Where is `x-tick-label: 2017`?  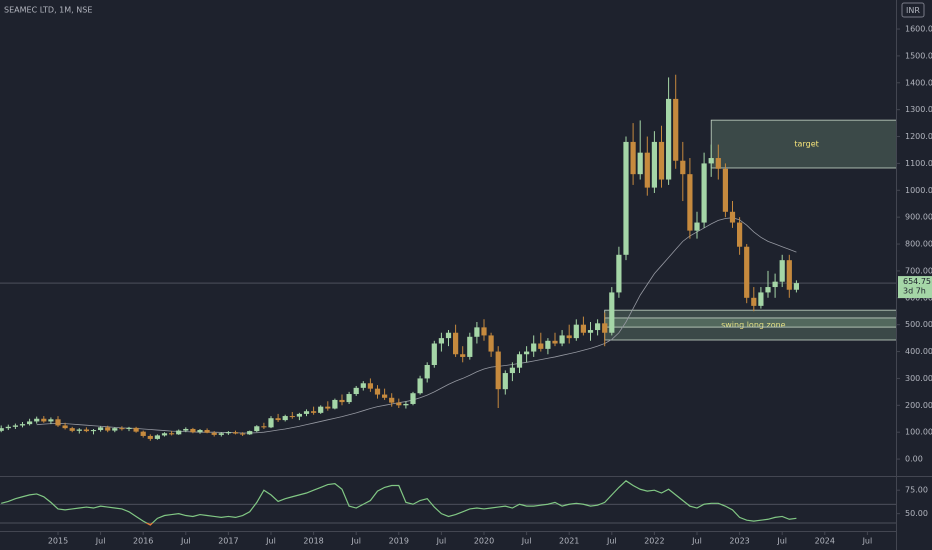 x-tick-label: 2017 is located at coordinates (228, 541).